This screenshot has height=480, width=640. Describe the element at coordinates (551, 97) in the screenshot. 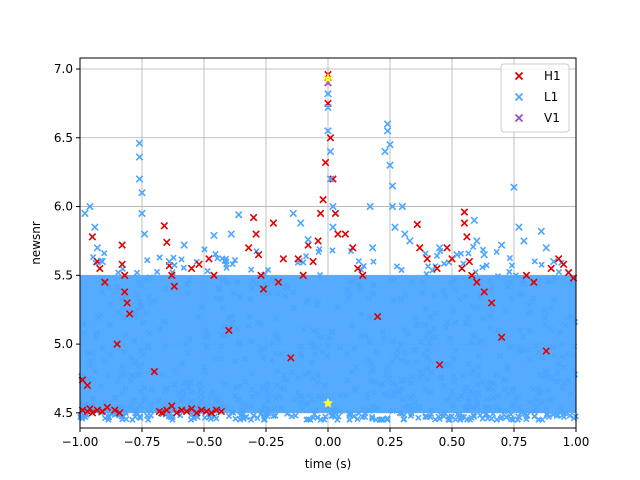

I see `legend-label-l1: L1` at that location.